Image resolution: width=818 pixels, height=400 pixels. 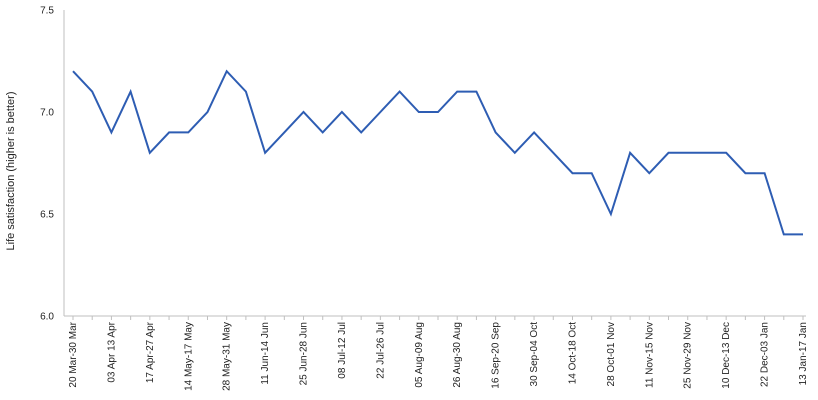 I want to click on x-tick-label: 20 Mar-30 Mar, so click(x=73, y=354).